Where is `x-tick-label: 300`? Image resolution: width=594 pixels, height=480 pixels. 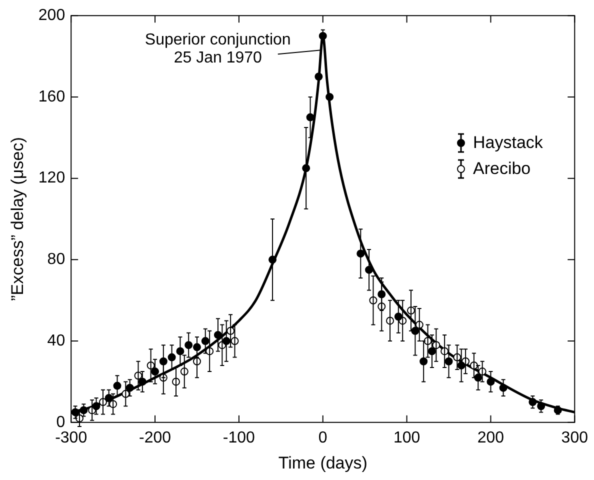 x-tick-label: 300 is located at coordinates (574, 437).